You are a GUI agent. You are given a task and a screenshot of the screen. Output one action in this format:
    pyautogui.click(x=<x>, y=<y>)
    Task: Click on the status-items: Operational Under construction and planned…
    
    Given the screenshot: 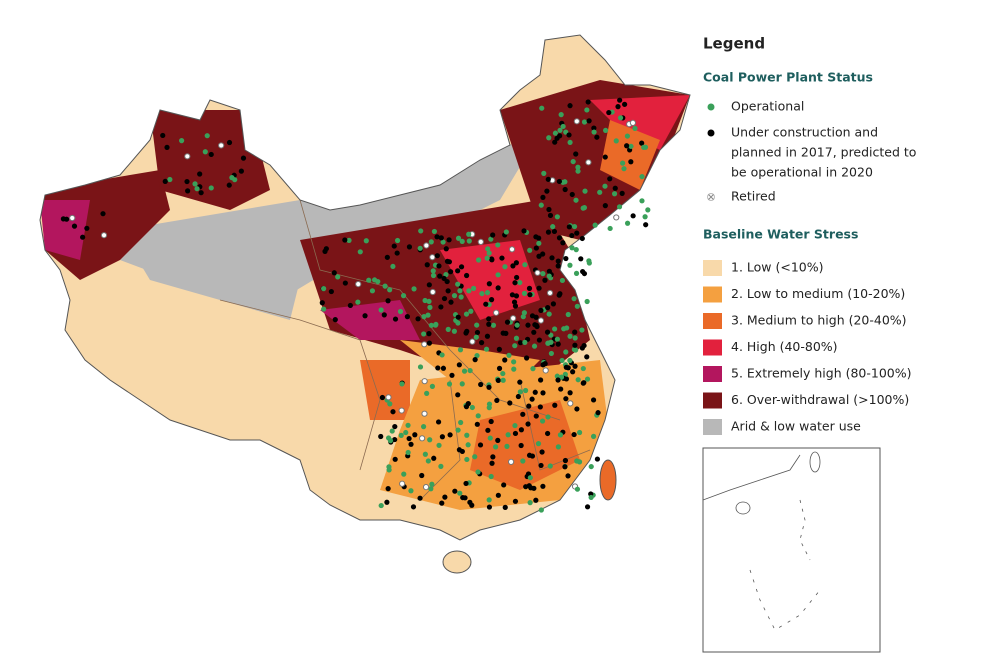 What is the action you would take?
    pyautogui.click(x=811, y=151)
    